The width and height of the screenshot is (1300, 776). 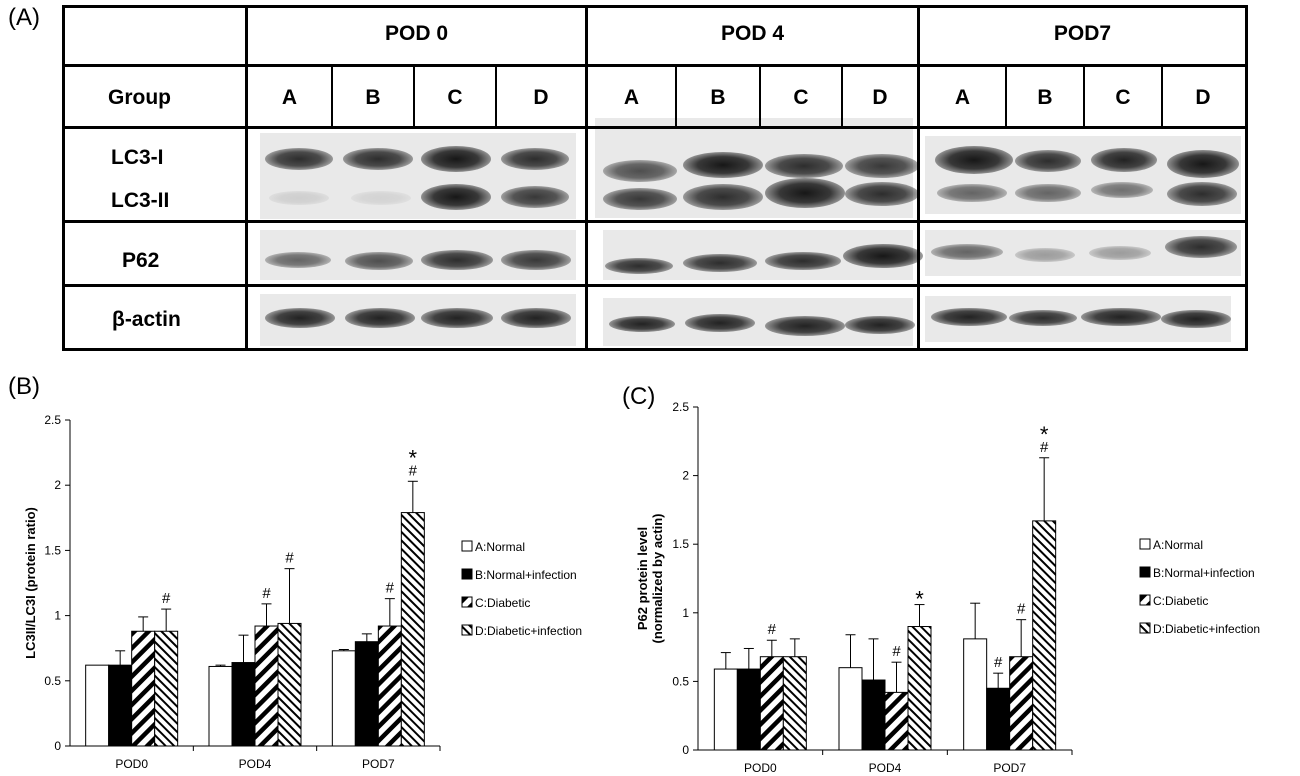 I want to click on legend-label: C:Diabetic, so click(x=502, y=603).